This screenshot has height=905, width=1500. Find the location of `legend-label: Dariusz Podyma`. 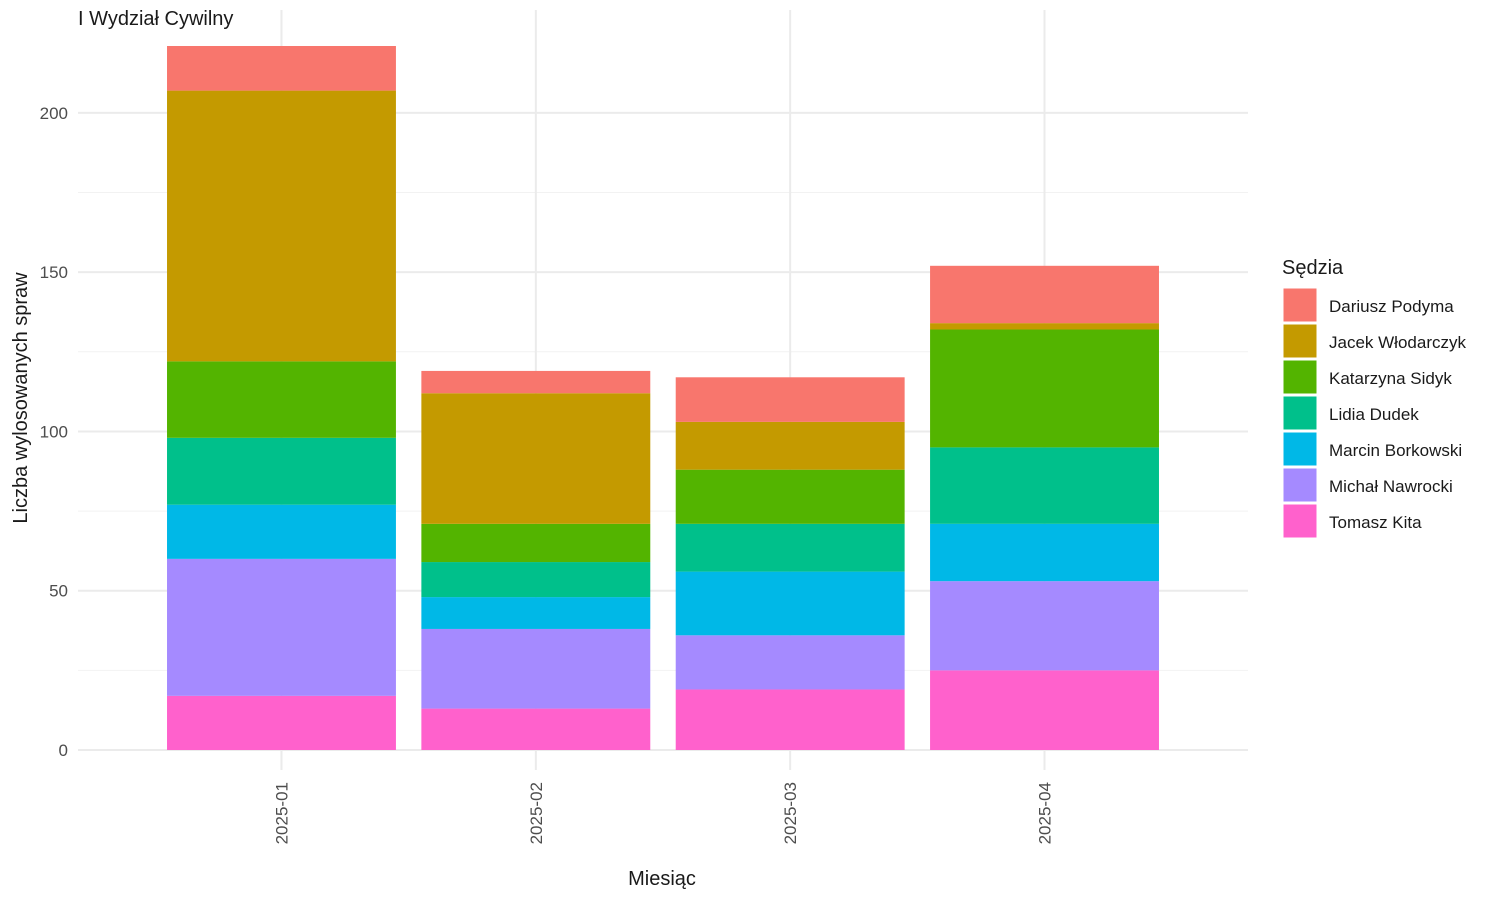

legend-label: Dariusz Podyma is located at coordinates (1391, 306).